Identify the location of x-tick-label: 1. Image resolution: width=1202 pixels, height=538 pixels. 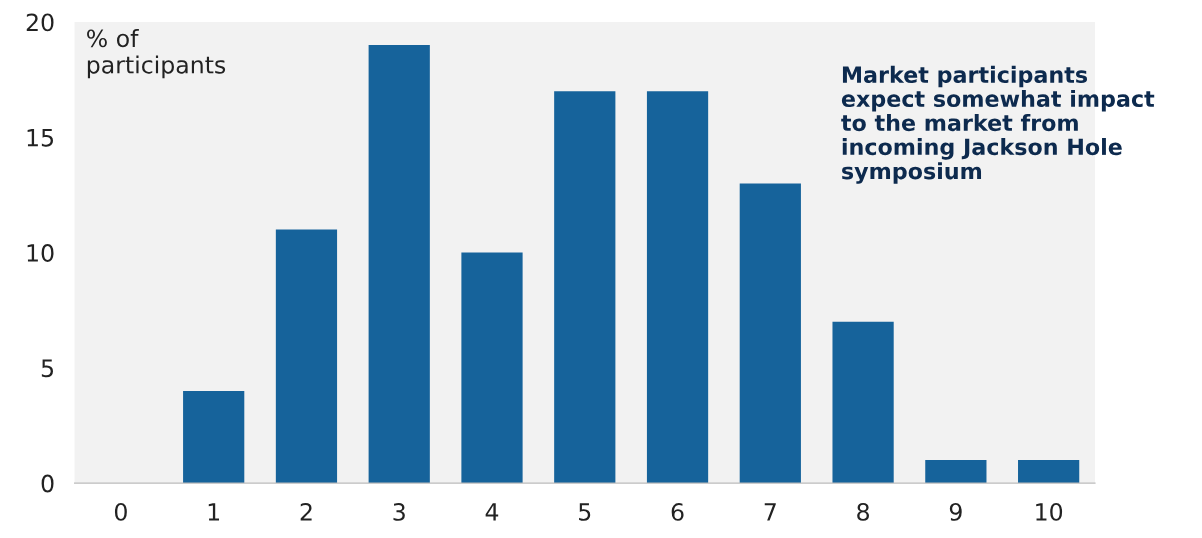
(214, 512).